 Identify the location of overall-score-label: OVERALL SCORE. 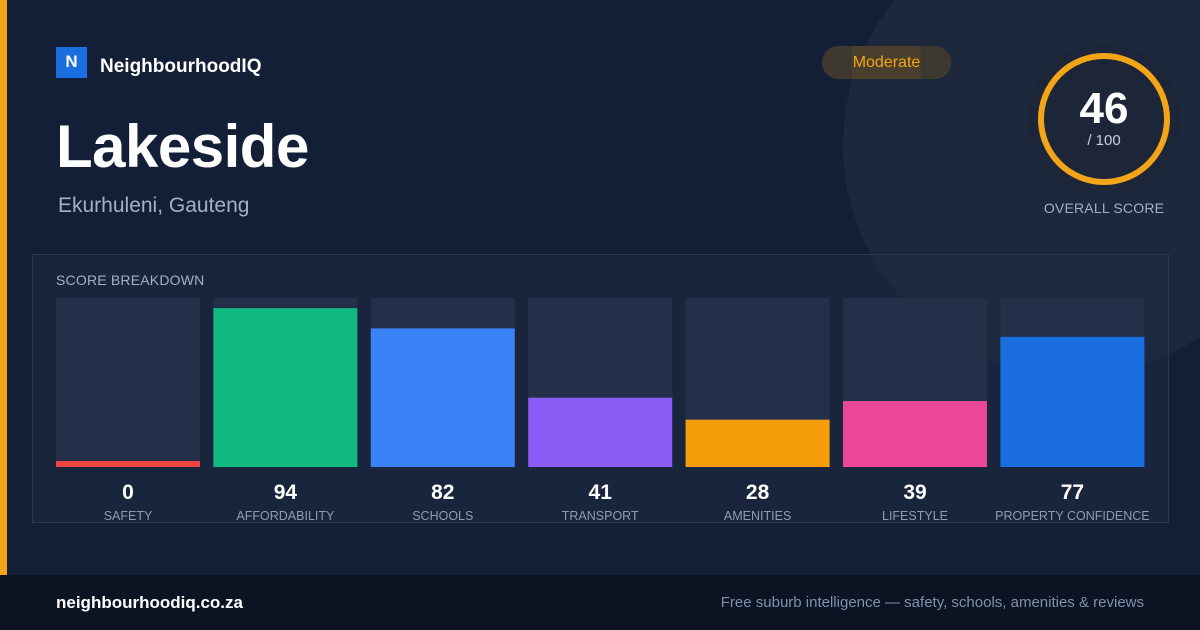
(1104, 208).